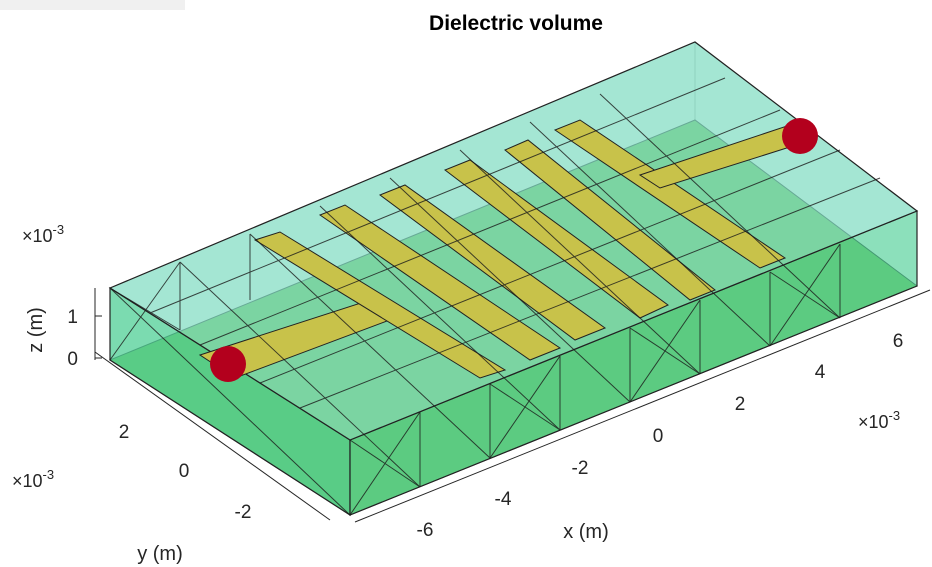 This screenshot has width=932, height=567. What do you see at coordinates (425, 530) in the screenshot?
I see `x-tick-label: -6` at bounding box center [425, 530].